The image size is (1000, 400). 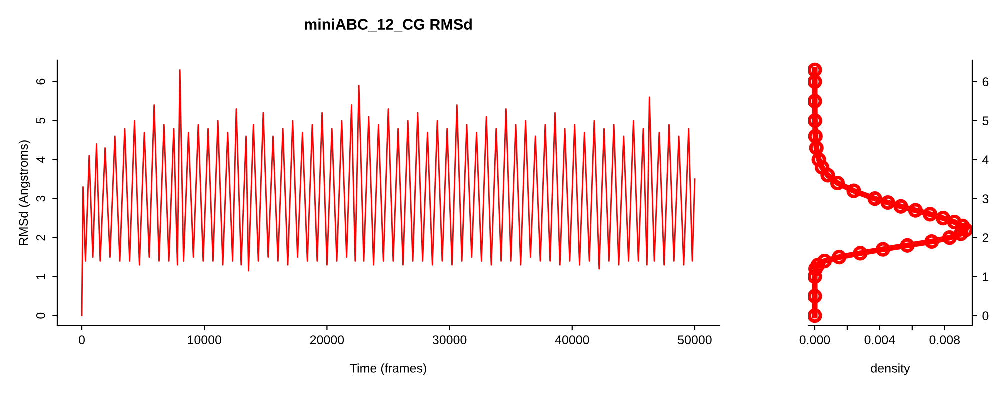 What do you see at coordinates (388, 370) in the screenshot?
I see `x-axis-title: Time (frames)` at bounding box center [388, 370].